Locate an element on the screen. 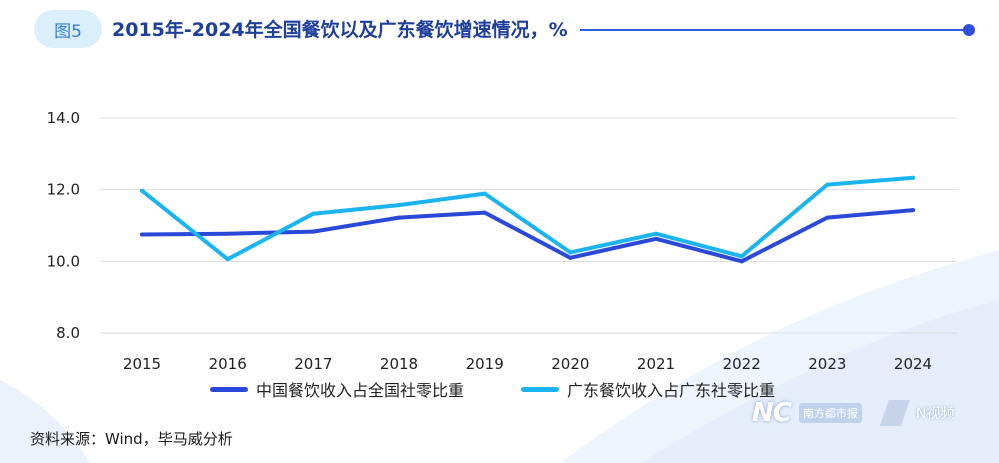  source-note: 资料来源：Wind，毕马威分析 is located at coordinates (131, 439).